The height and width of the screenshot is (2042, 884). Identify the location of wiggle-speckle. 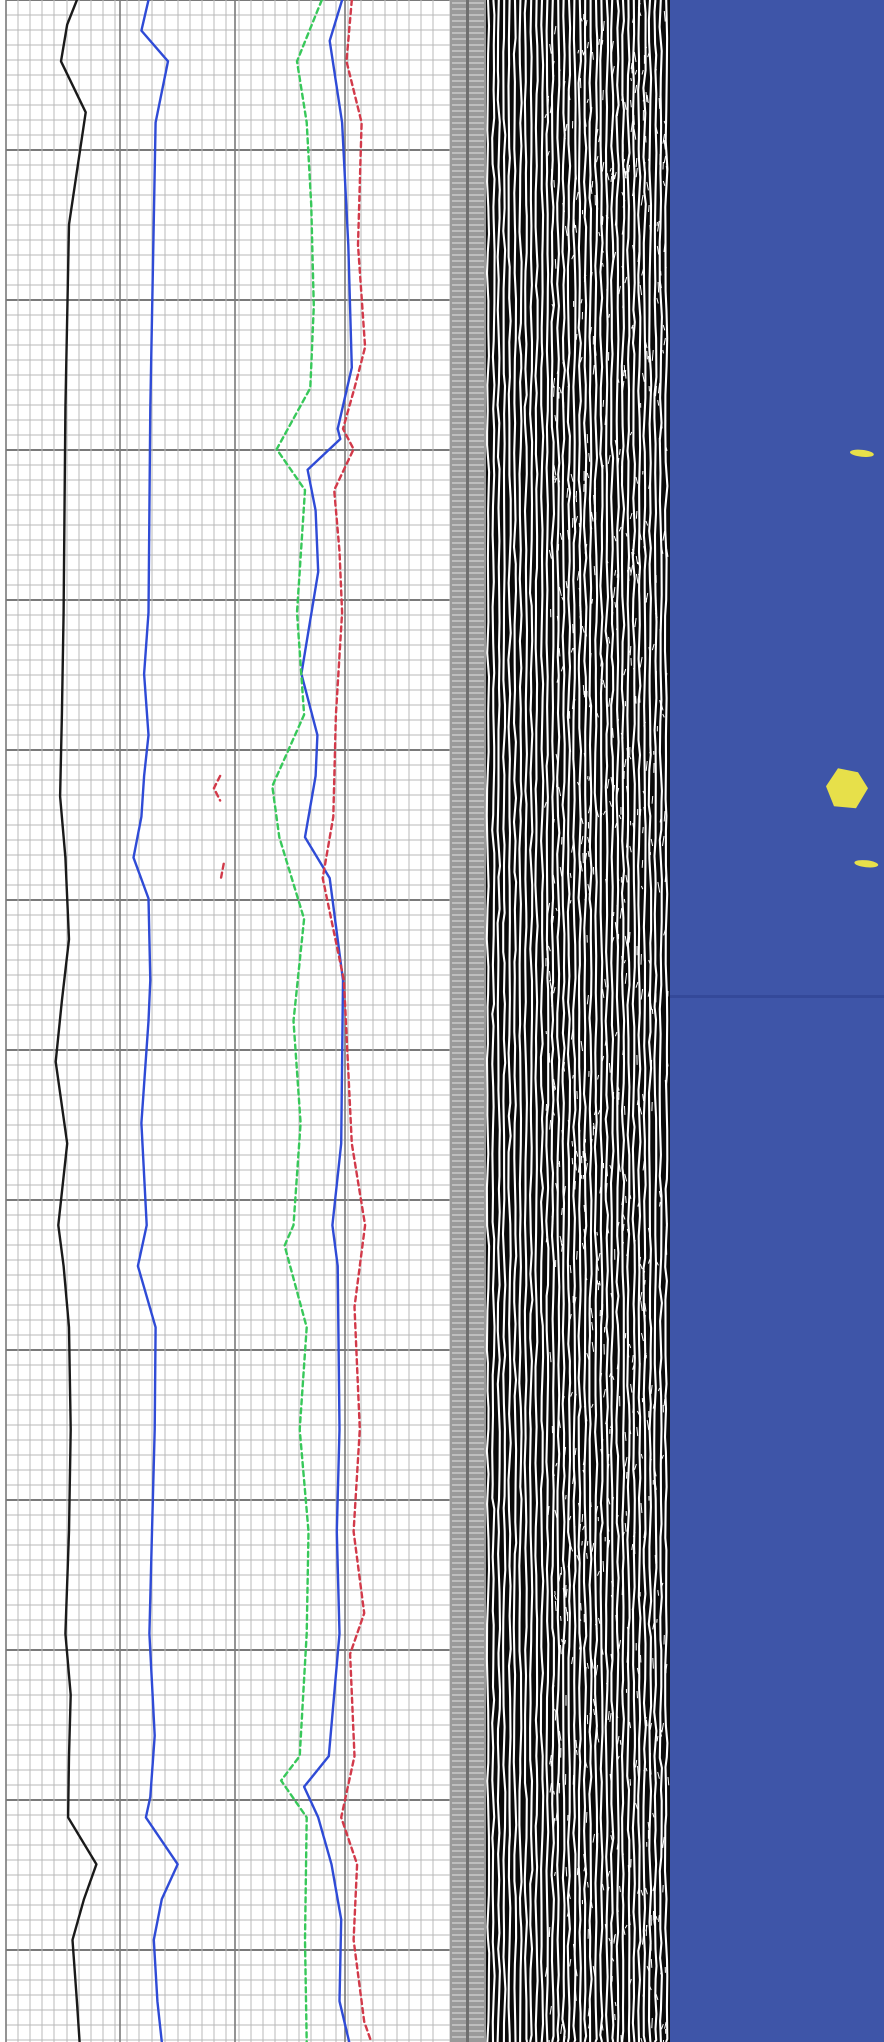
(607, 1022).